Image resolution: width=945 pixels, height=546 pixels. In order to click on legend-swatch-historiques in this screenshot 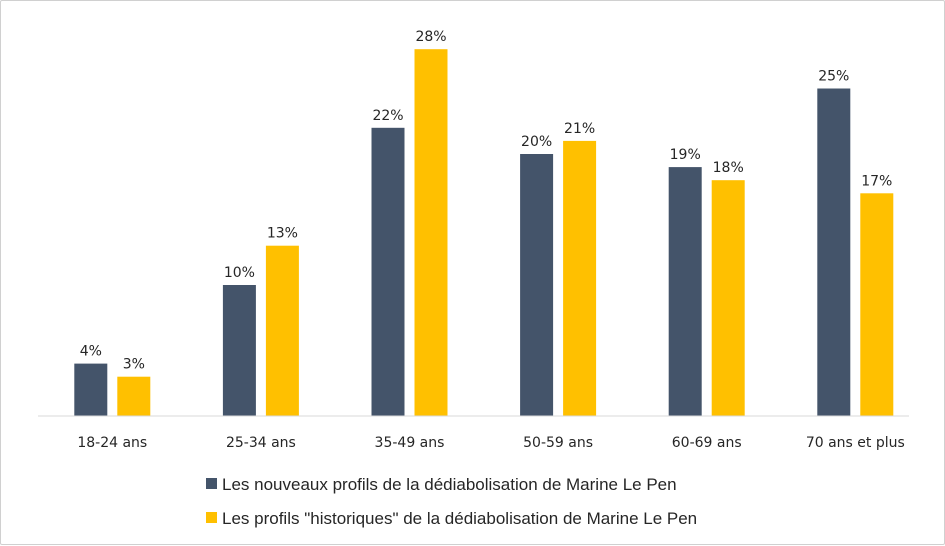, I will do `click(211, 517)`.